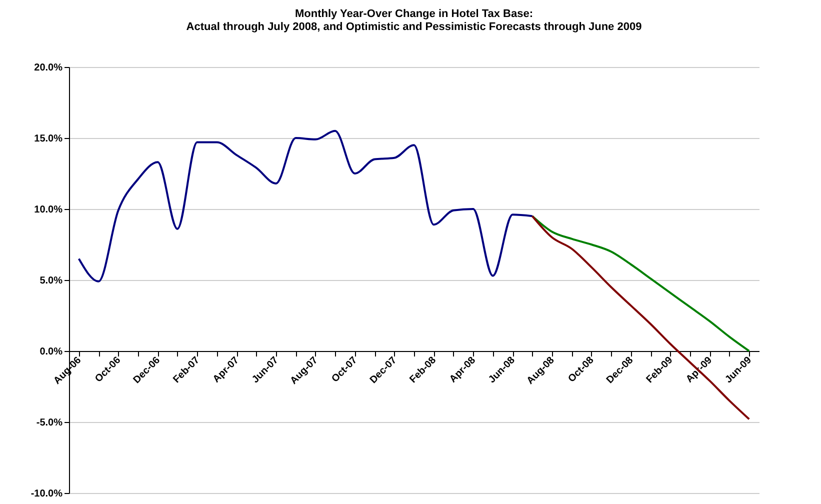 The width and height of the screenshot is (821, 504). I want to click on y-tick-label: 5.0%, so click(51, 281).